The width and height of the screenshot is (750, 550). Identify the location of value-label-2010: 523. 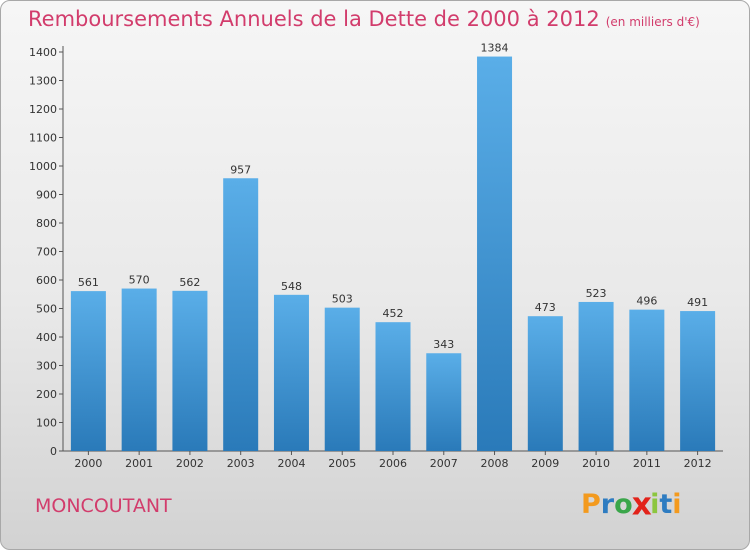
(596, 293).